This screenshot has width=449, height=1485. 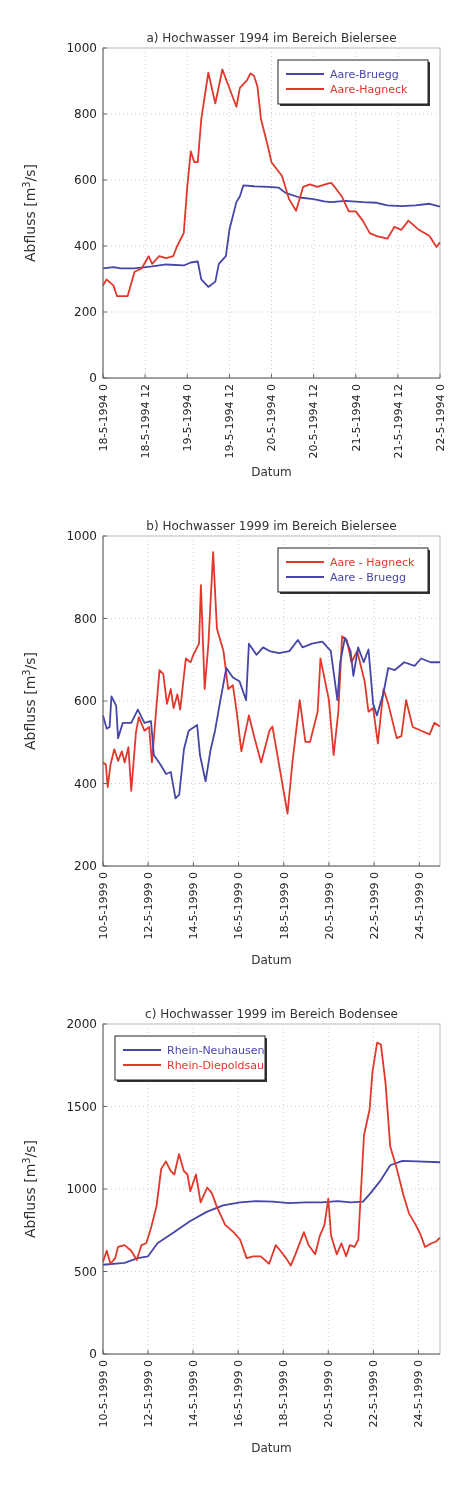 I want to click on x-tick-label: 18-5-1994 0, so click(x=103, y=418).